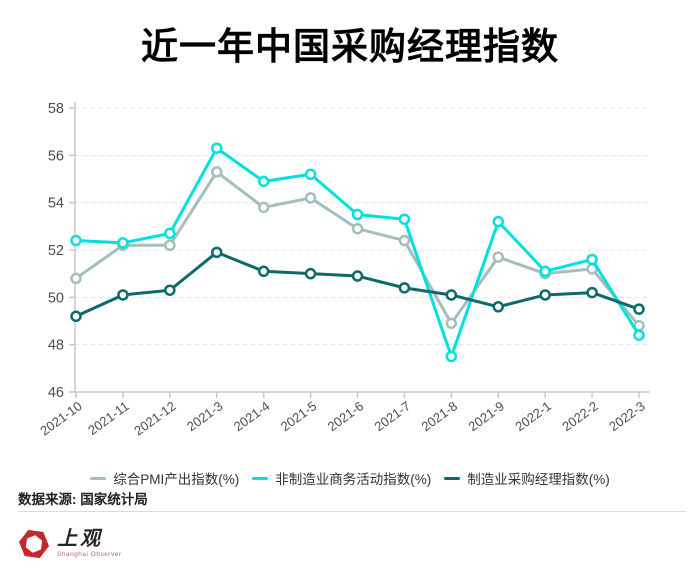 This screenshot has width=700, height=576. I want to click on x-tick-label: 2021-5, so click(299, 416).